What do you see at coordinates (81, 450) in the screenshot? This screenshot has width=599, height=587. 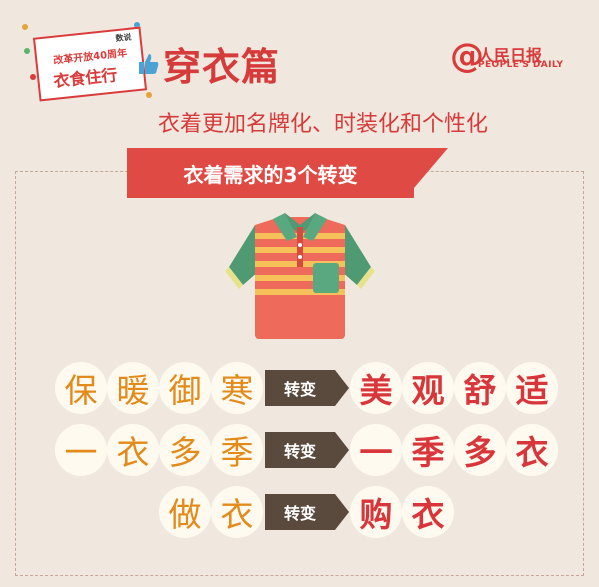 I see `from-char: 一` at bounding box center [81, 450].